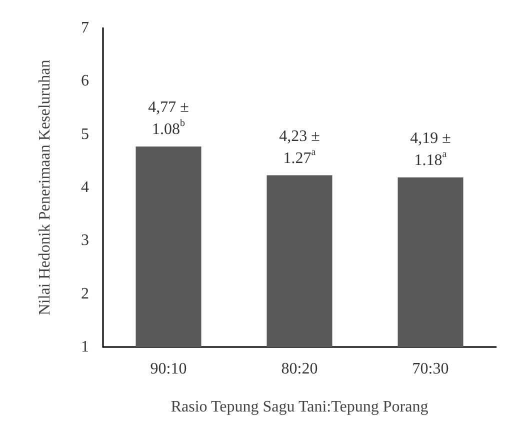  Describe the element at coordinates (85, 81) in the screenshot. I see `y-tick-label: 6` at that location.